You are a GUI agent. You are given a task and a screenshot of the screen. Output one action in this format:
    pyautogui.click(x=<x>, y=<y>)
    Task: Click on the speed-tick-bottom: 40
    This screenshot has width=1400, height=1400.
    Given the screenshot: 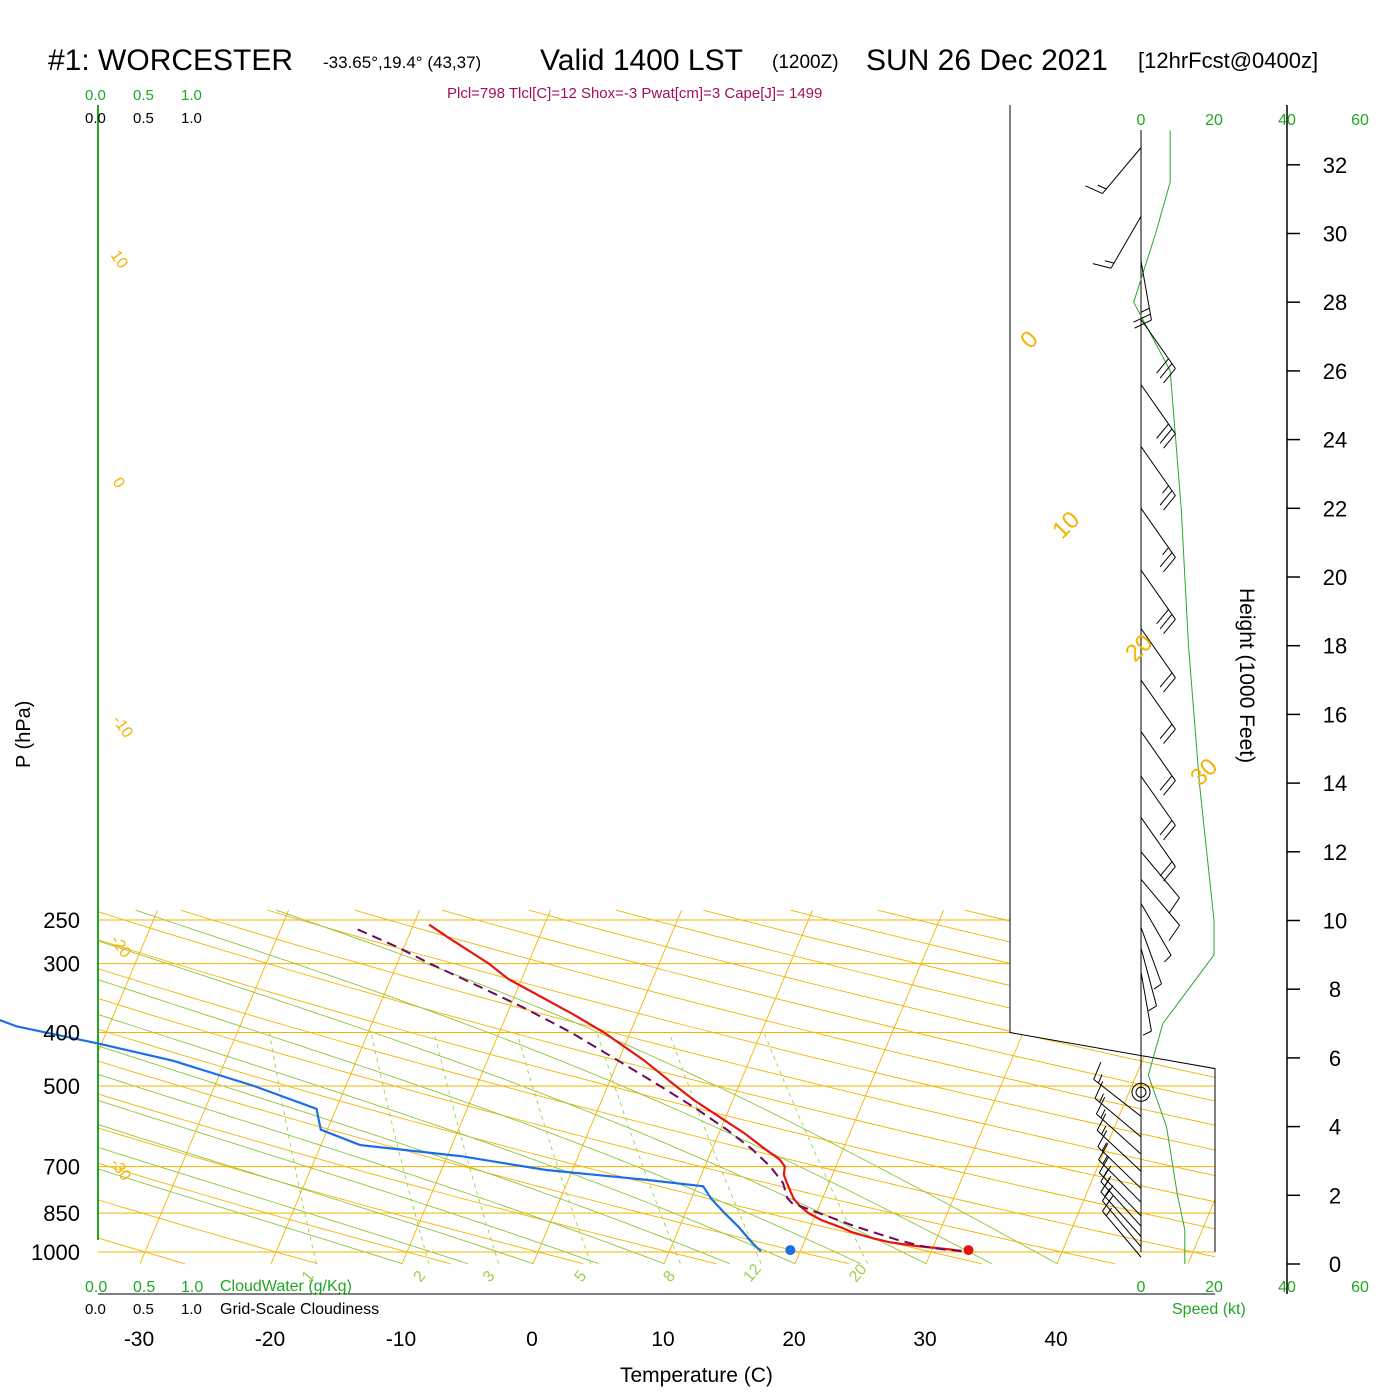 What is the action you would take?
    pyautogui.click(x=1287, y=1287)
    